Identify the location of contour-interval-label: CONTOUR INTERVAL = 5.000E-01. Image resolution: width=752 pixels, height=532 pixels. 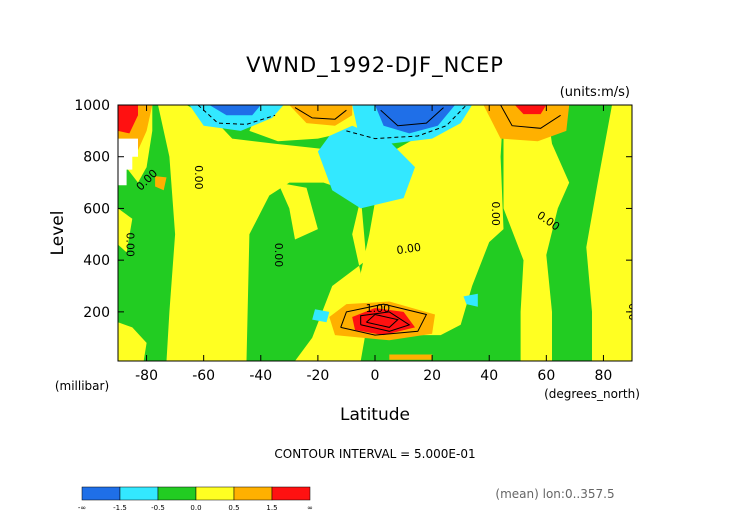
(374, 454).